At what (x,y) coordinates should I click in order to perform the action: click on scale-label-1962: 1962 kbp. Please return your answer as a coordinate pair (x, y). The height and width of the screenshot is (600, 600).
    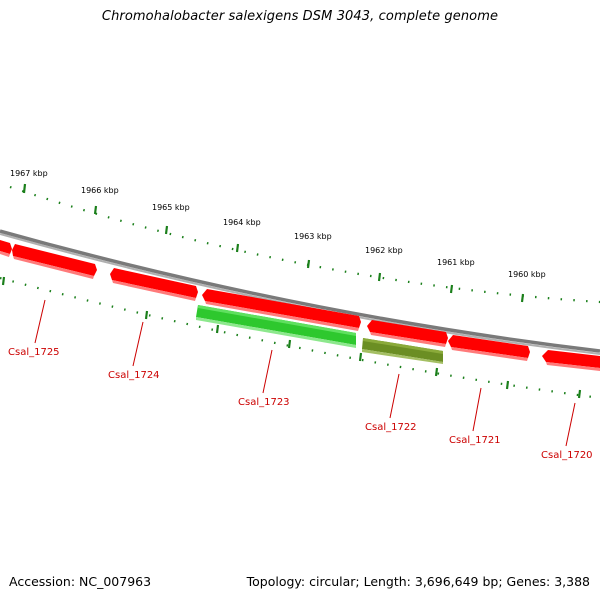
    Looking at the image, I should click on (384, 250).